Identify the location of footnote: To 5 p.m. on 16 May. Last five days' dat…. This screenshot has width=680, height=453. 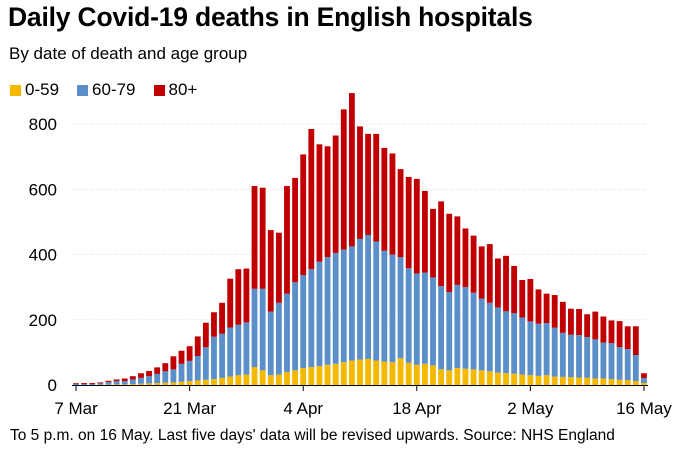
(312, 435).